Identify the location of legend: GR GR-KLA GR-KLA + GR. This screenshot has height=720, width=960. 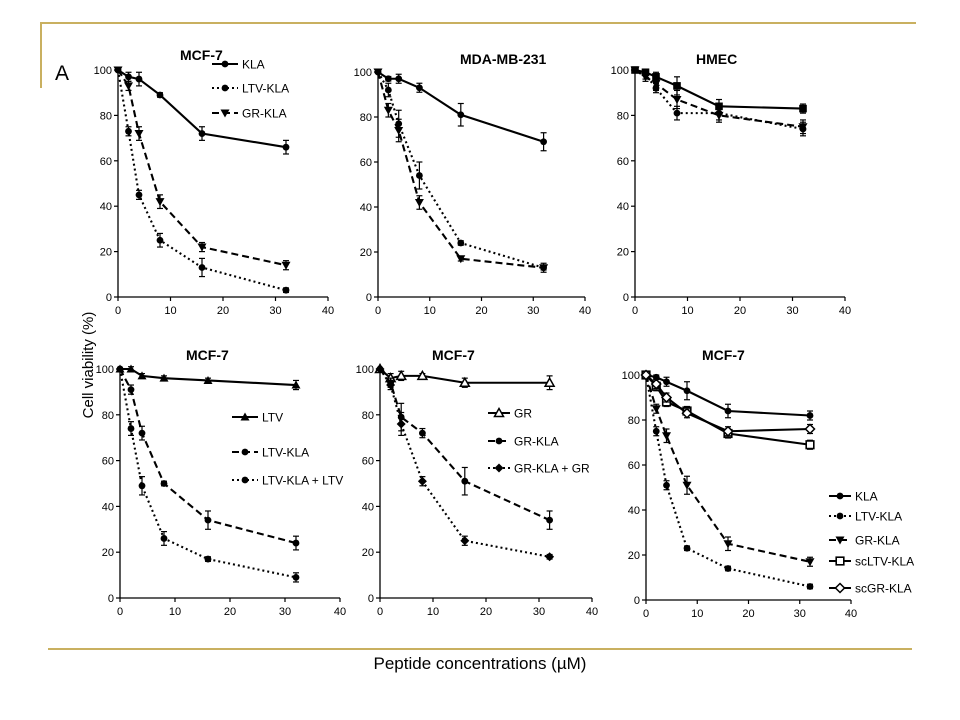
(539, 441).